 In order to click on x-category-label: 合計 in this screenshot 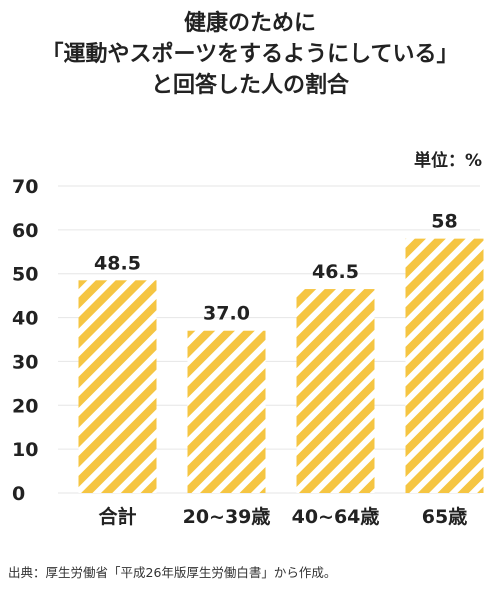, I will do `click(117, 516)`.